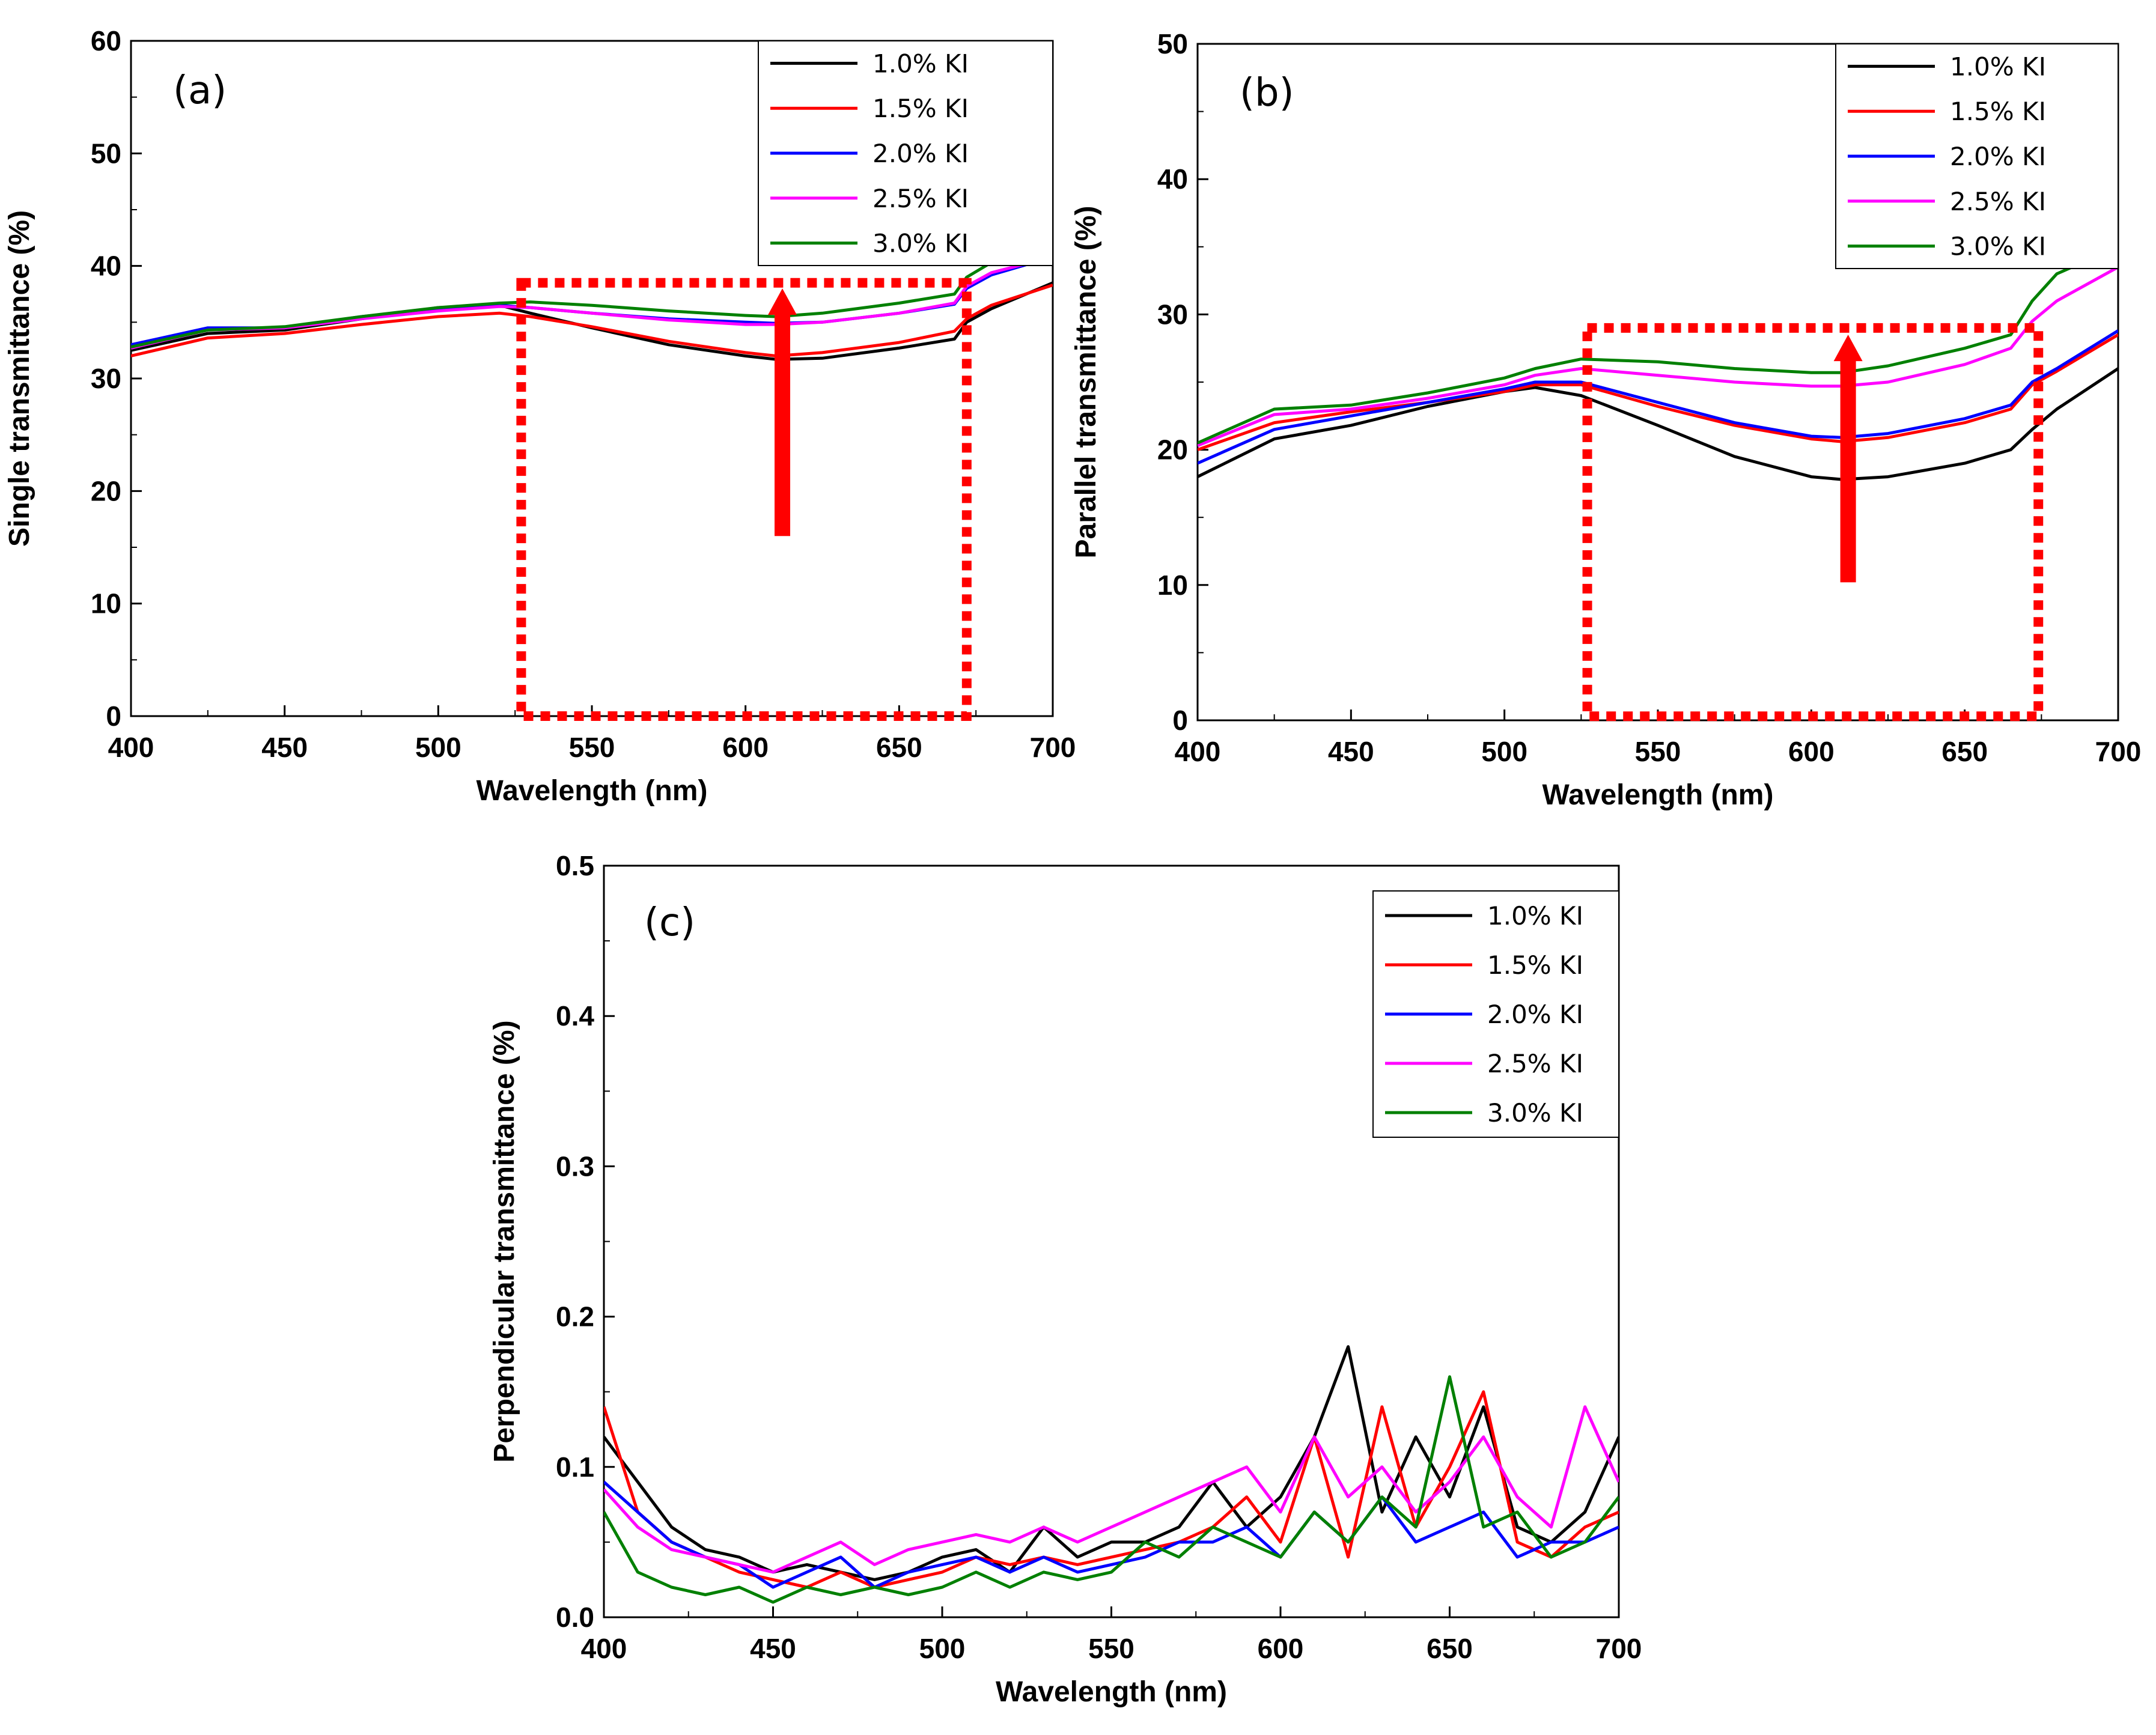 This screenshot has width=2156, height=1735. What do you see at coordinates (19, 378) in the screenshot?
I see `y-axis-title: Single transmittance (%)` at bounding box center [19, 378].